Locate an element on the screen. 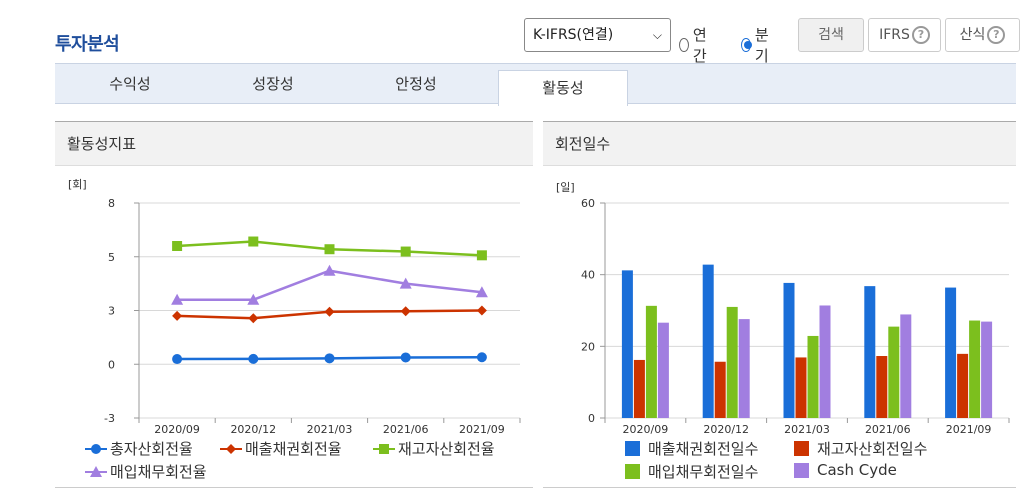  chevron-down-icon: ⌵ is located at coordinates (657, 35).